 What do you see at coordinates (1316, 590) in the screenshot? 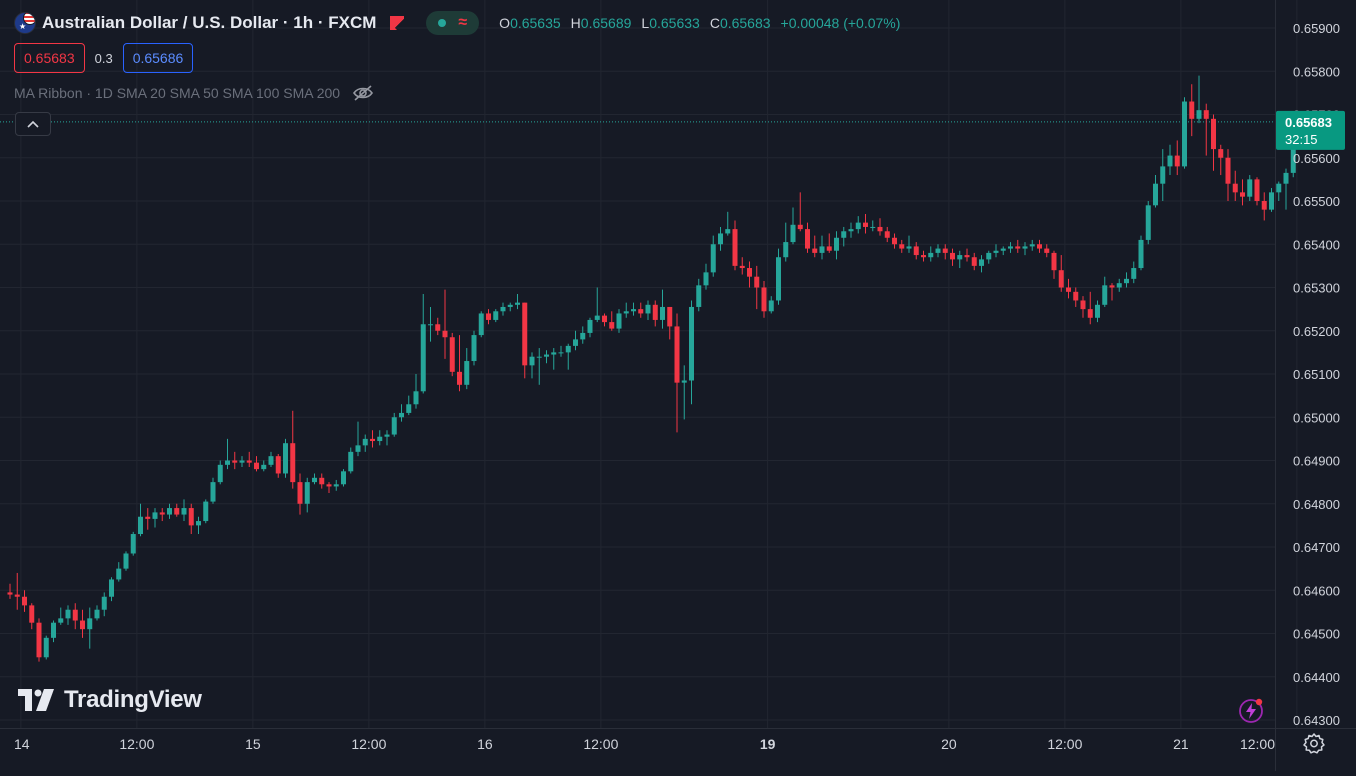
I see `price-tick-label: 0.64600` at bounding box center [1316, 590].